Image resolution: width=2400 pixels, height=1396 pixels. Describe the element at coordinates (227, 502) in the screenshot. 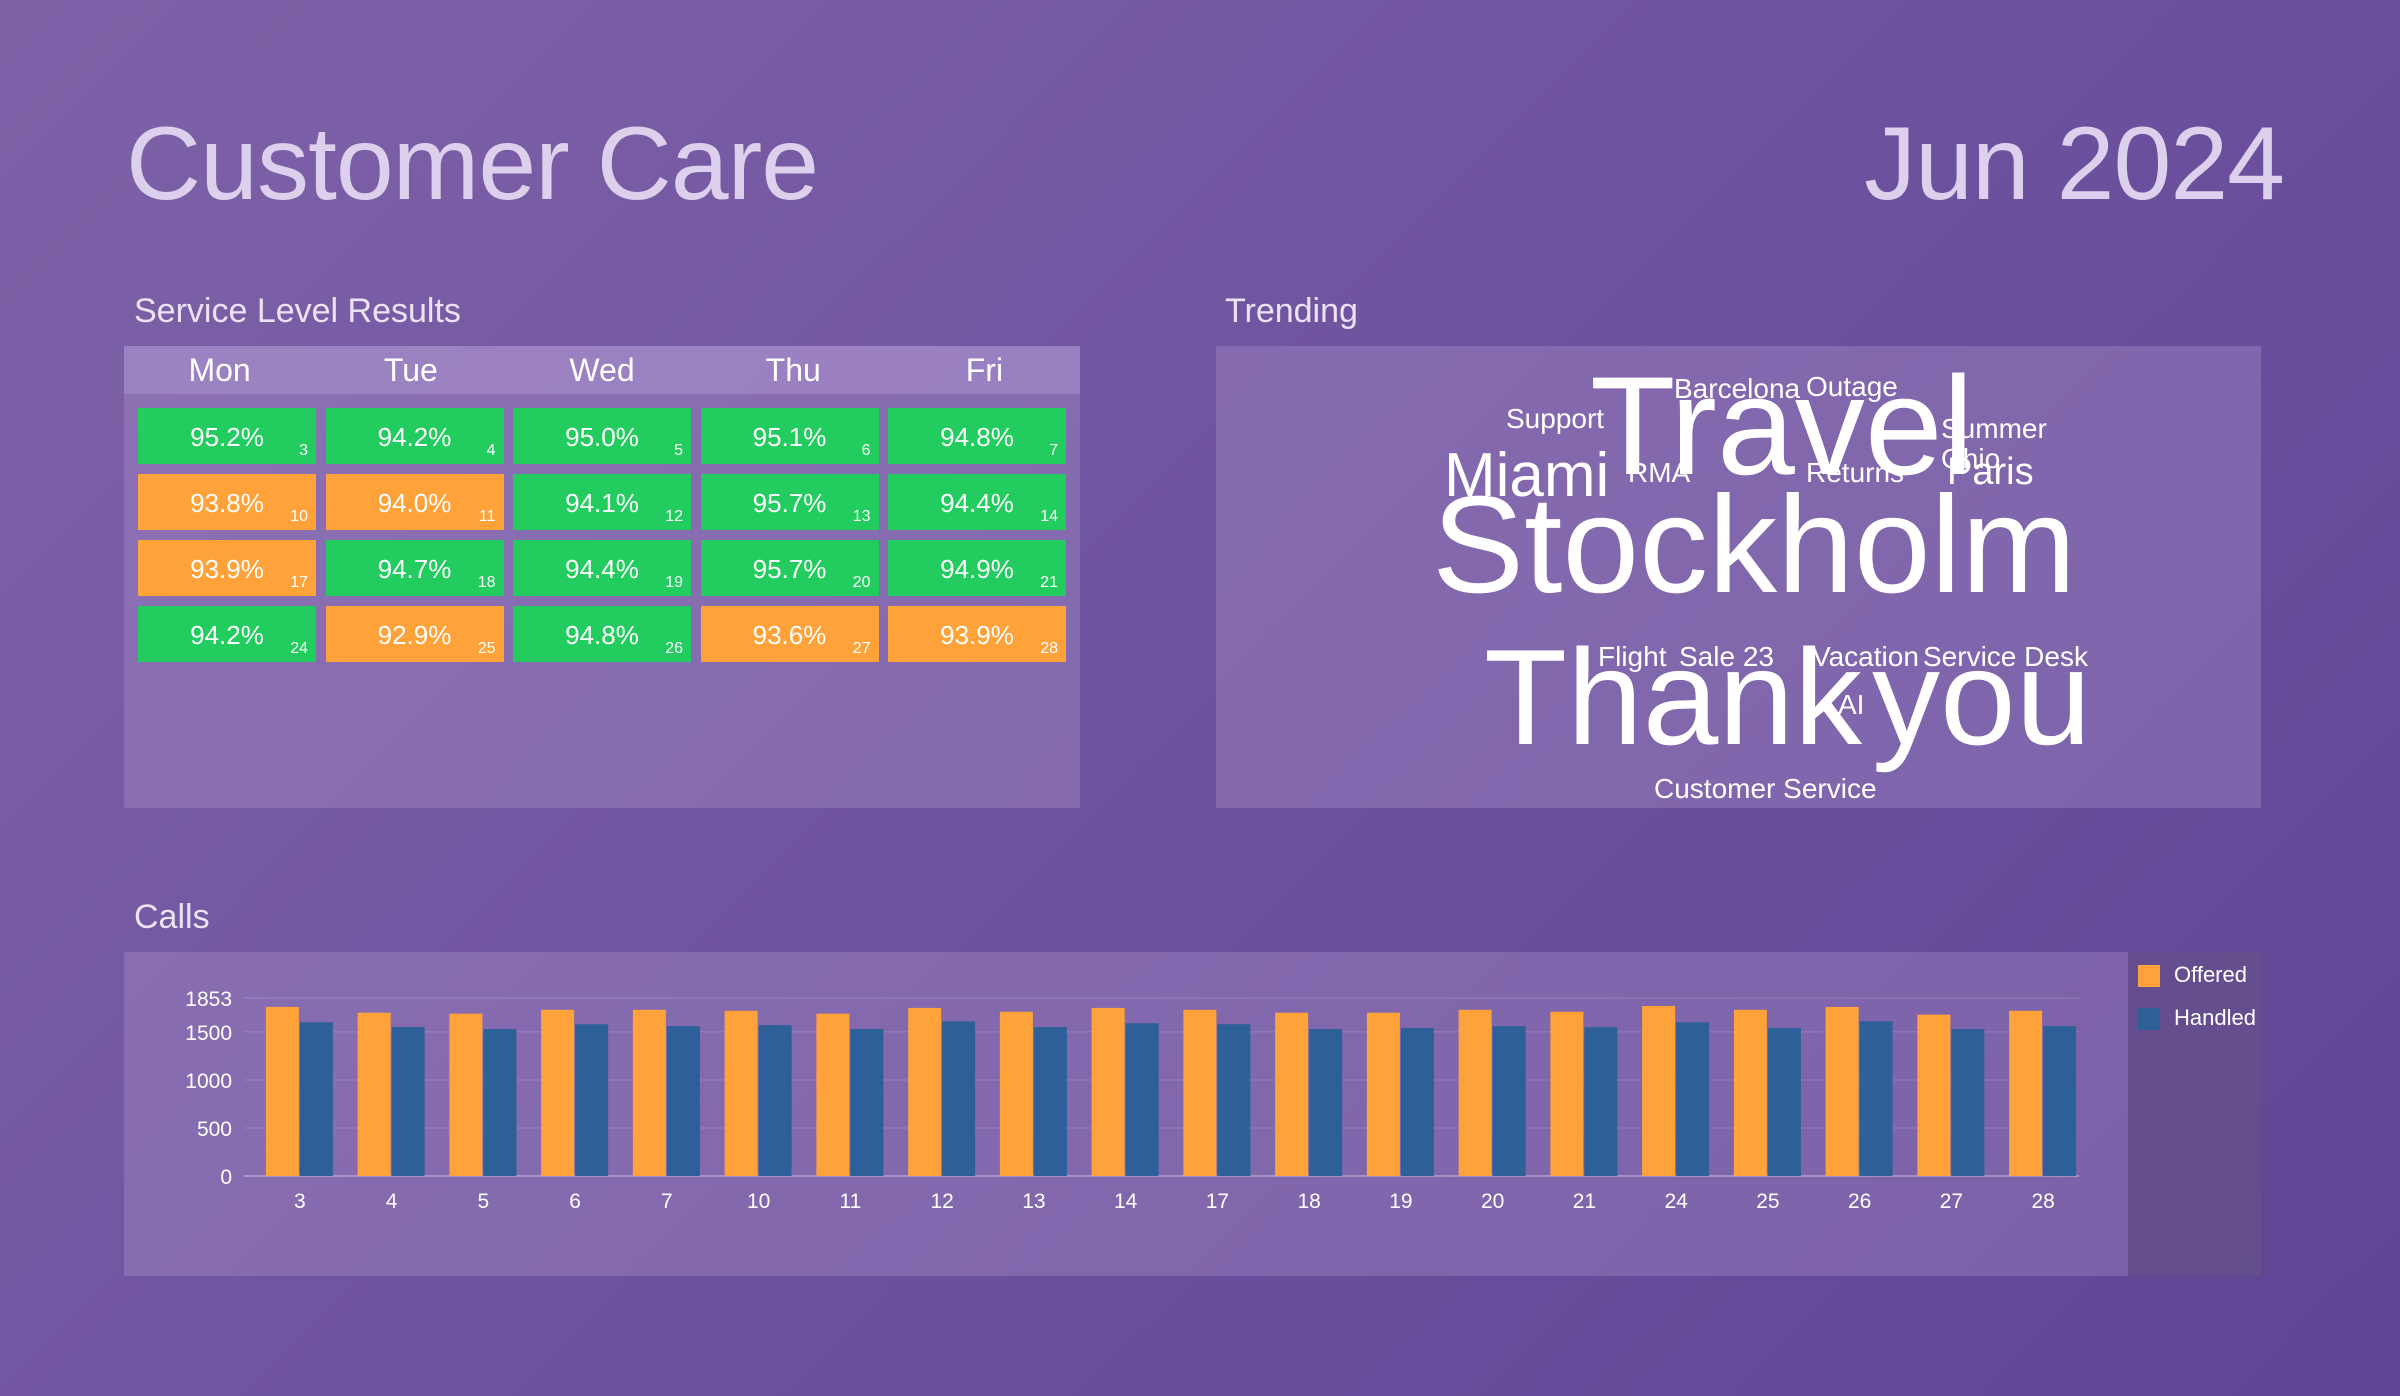

I see `service-level-cell: 93.8% 10` at that location.